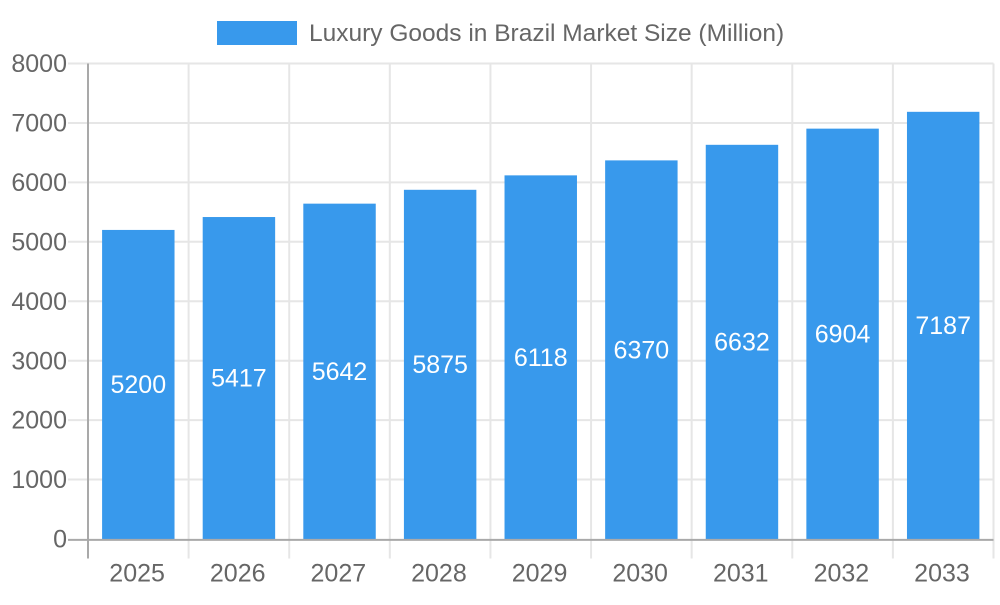 This screenshot has height=605, width=1000. What do you see at coordinates (39, 64) in the screenshot?
I see `svg-text: 8000` at bounding box center [39, 64].